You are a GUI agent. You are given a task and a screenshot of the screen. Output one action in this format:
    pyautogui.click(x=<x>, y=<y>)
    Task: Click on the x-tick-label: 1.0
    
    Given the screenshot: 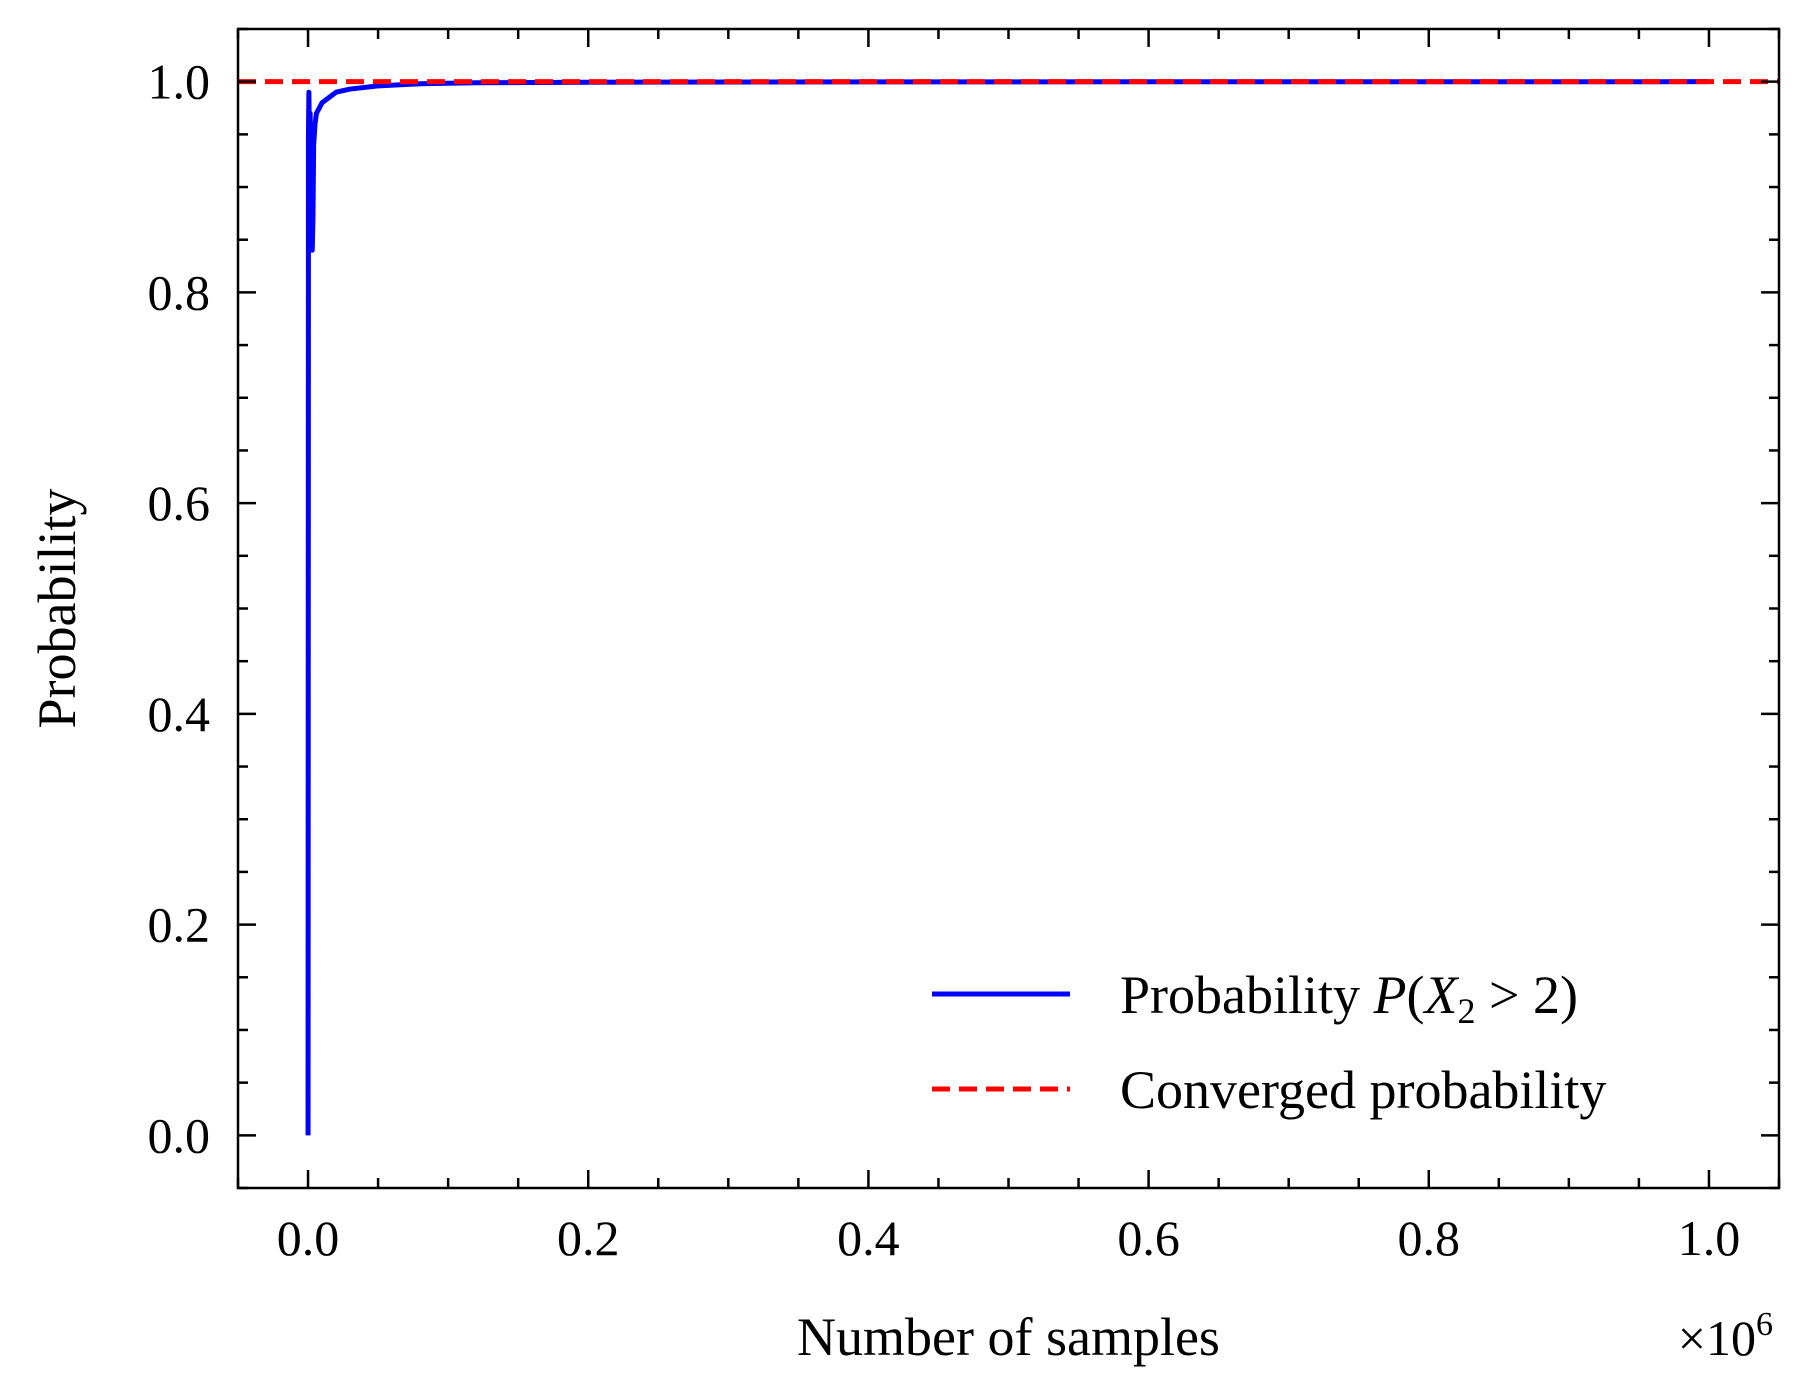 What is the action you would take?
    pyautogui.click(x=1709, y=1238)
    